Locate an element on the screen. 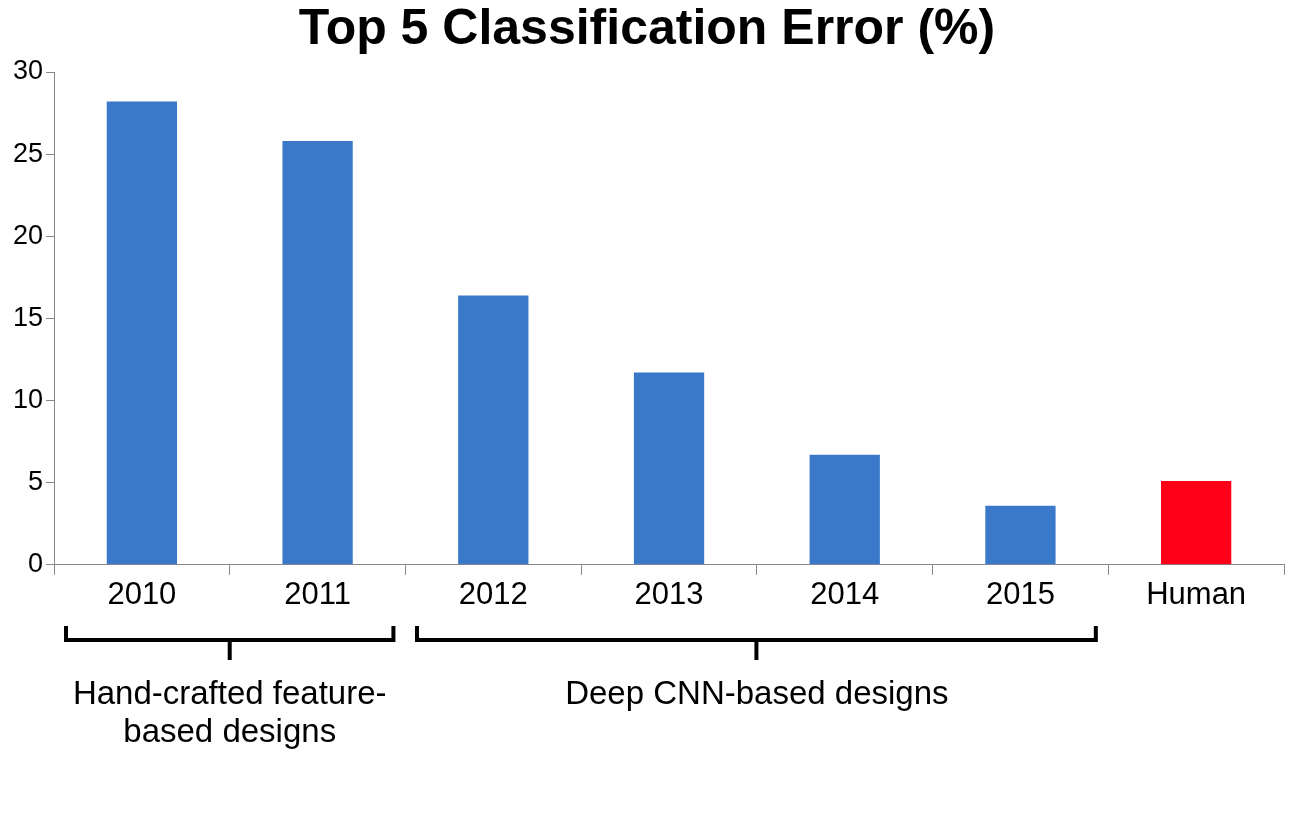 The height and width of the screenshot is (826, 1304). y-tick-label: 30 is located at coordinates (28, 70).